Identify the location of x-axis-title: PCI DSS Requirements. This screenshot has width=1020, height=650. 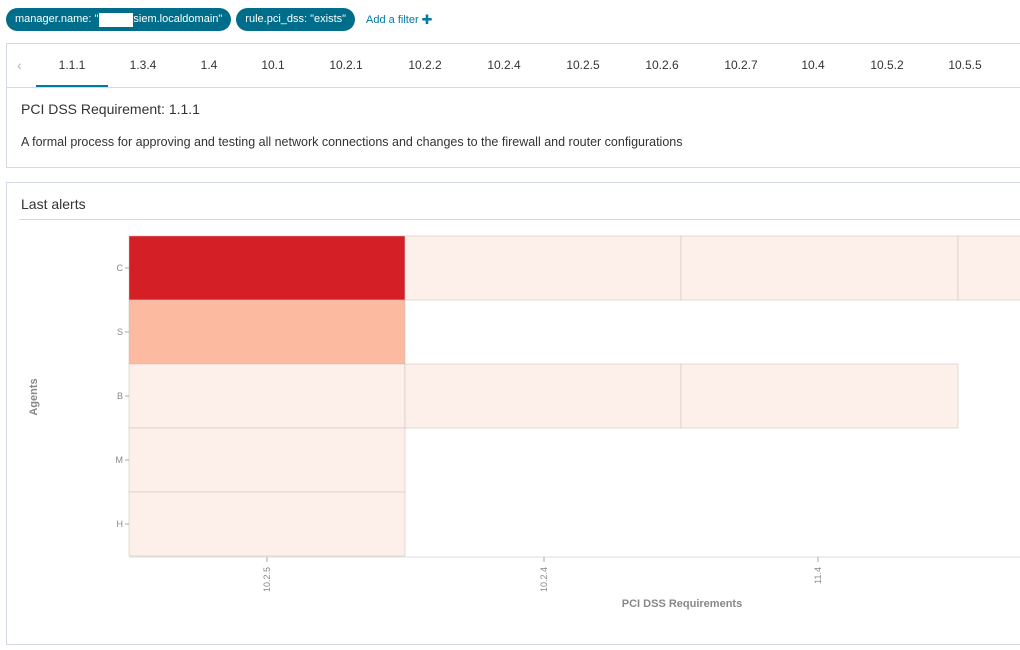
(682, 604).